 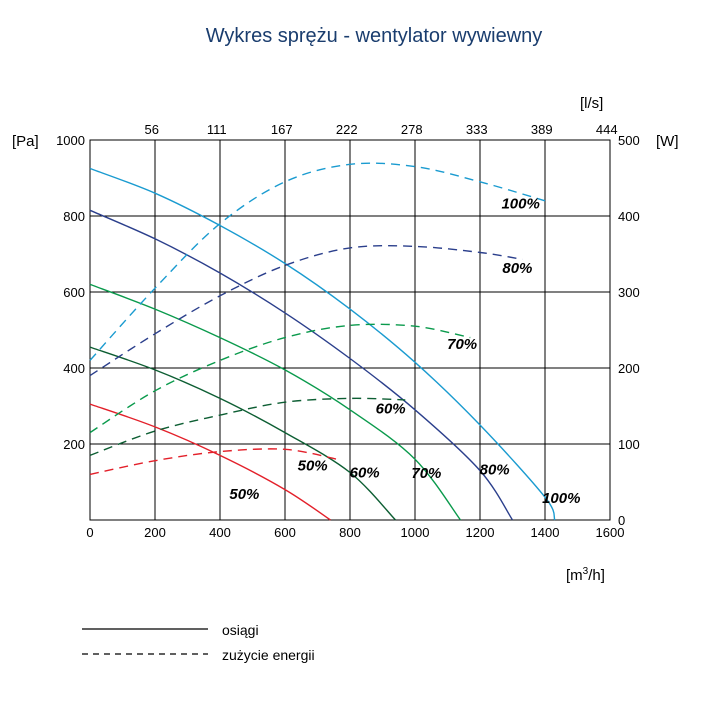 I want to click on power-label-70: 70%, so click(x=462, y=344).